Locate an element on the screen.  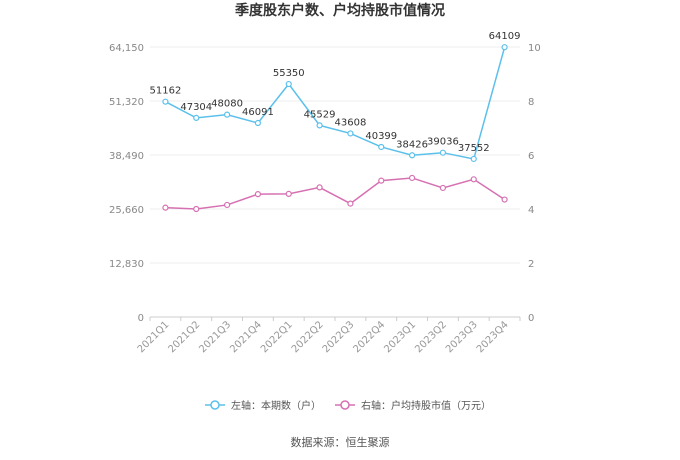
x-axis-tick-label: 2022Q3 is located at coordinates (339, 337).